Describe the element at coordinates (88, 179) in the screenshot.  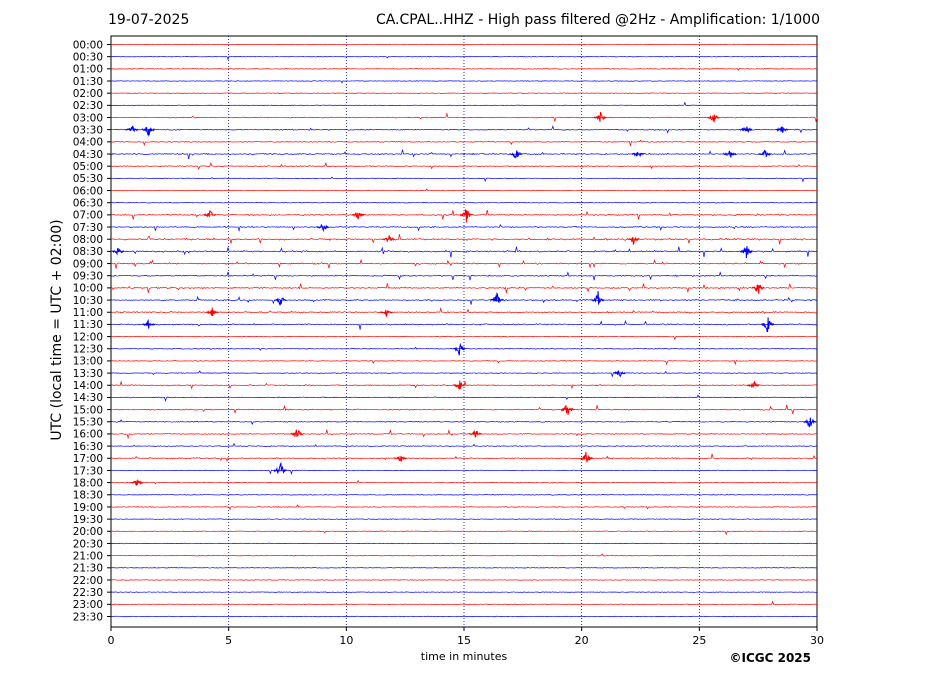
I see `y-tick-label: 05:30` at that location.